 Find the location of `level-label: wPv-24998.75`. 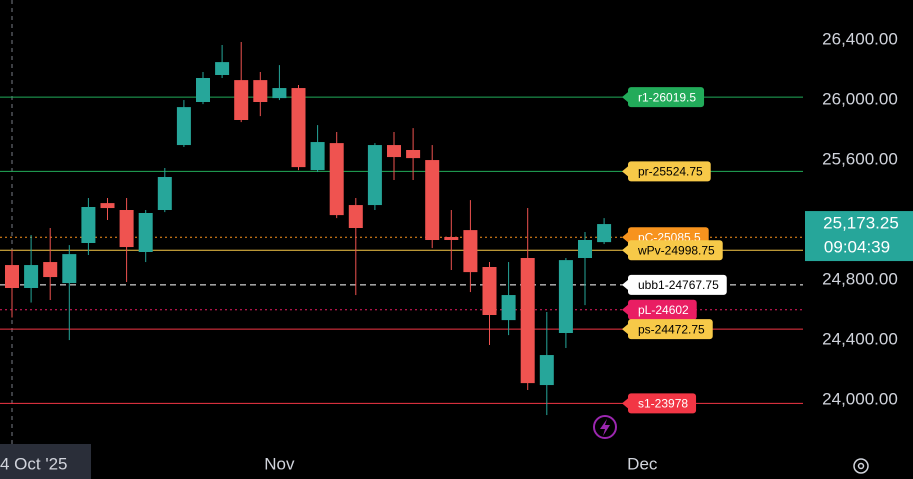

level-label: wPv-24998.75 is located at coordinates (676, 250).